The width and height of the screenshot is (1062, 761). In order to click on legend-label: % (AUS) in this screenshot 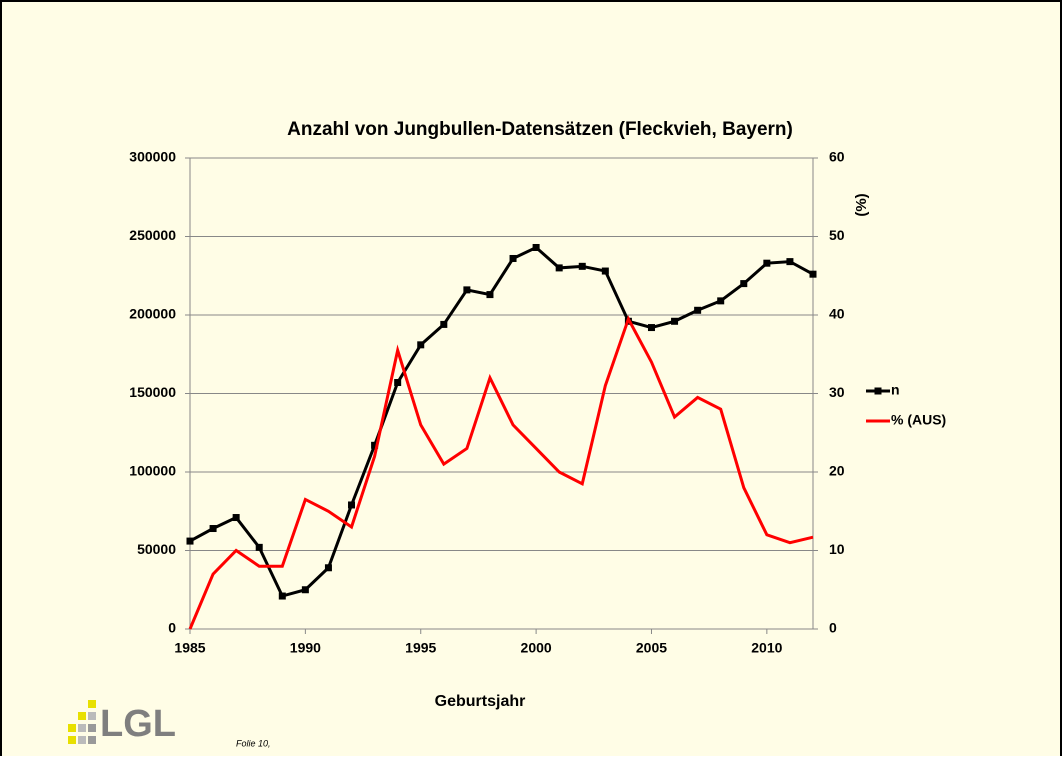, I will do `click(918, 420)`.